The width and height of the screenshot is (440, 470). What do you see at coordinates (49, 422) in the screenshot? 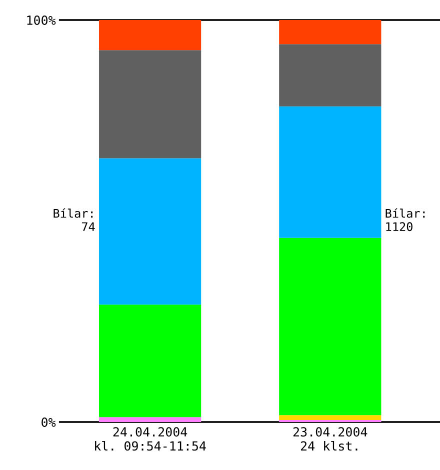
I see `y-tick-label: 0%` at bounding box center [49, 422].